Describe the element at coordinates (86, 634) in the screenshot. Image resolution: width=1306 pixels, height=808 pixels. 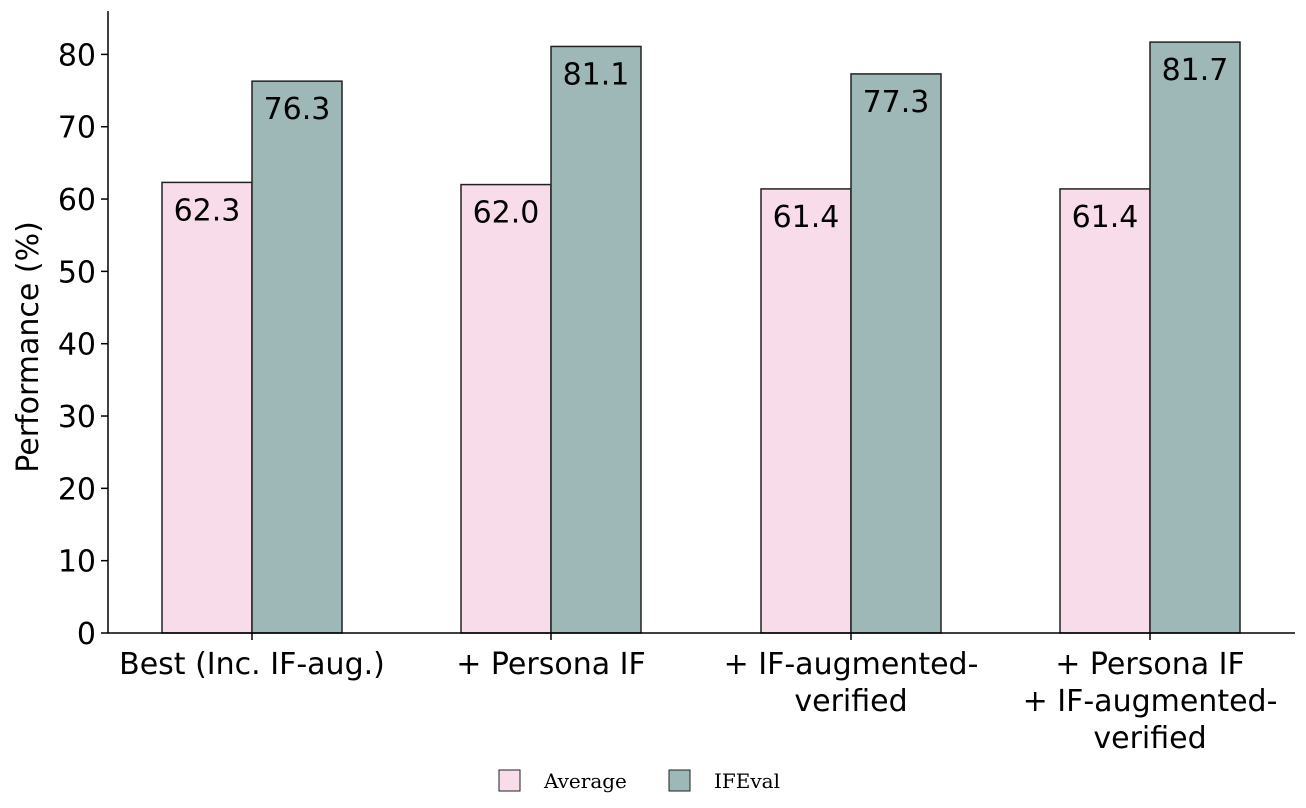
I see `y-tick-label: 0` at that location.